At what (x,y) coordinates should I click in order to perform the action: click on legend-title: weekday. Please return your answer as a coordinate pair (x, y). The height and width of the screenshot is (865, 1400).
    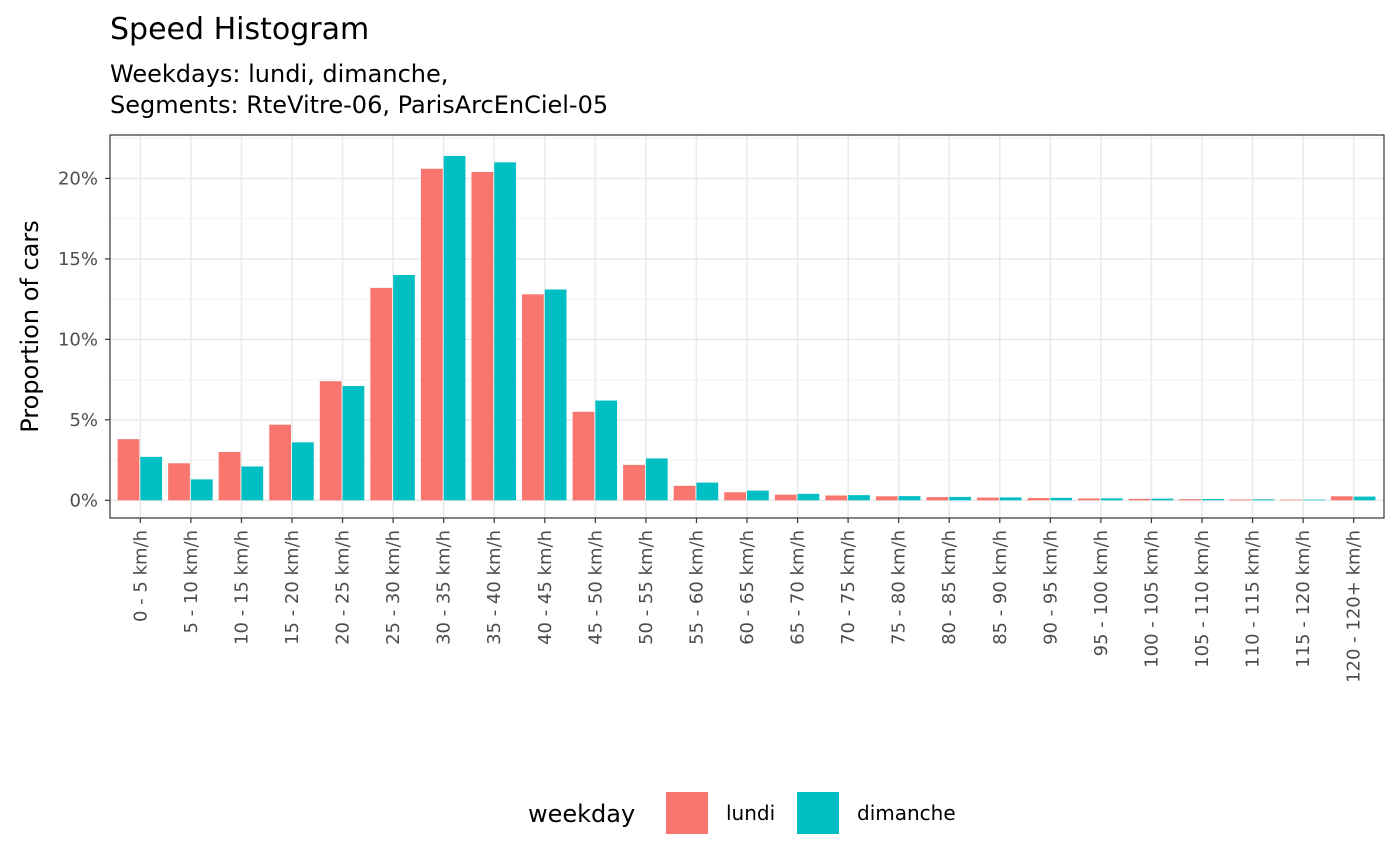
    Looking at the image, I should click on (581, 814).